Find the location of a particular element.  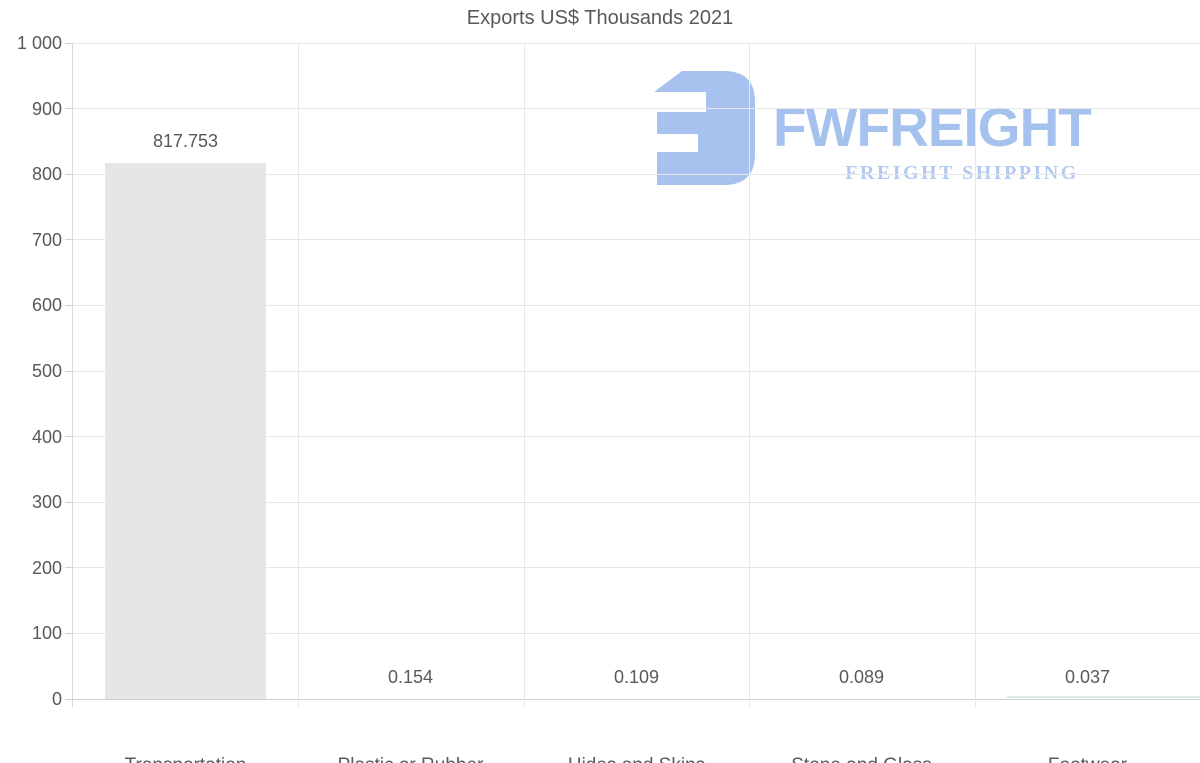

y-axis-tick-label: 0 is located at coordinates (56, 699).